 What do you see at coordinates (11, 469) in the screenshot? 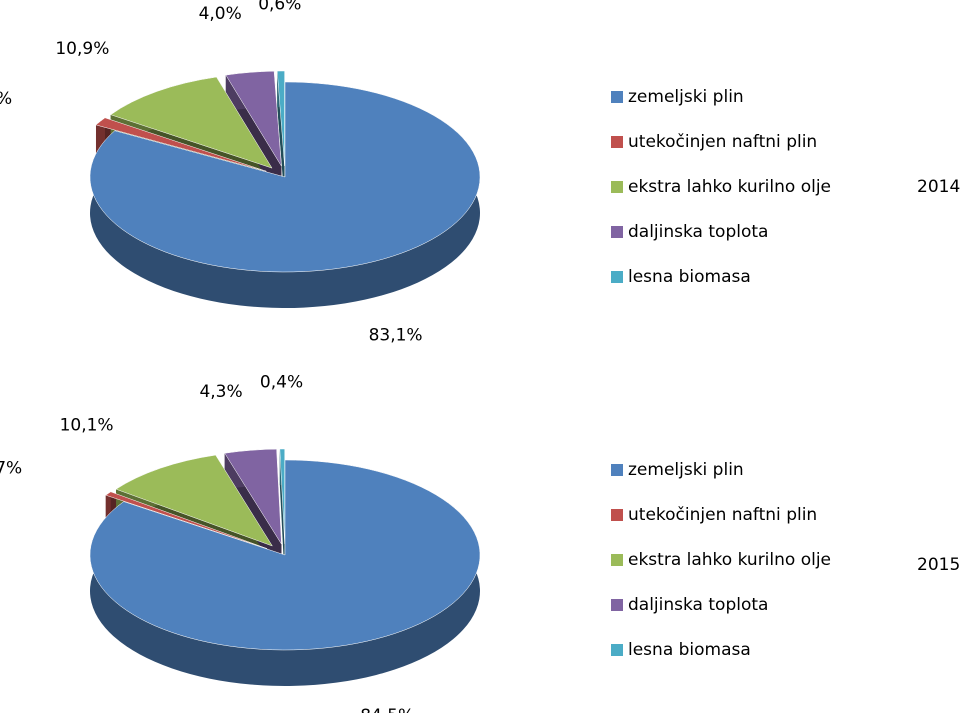
I see `data-label: 0,7%` at bounding box center [11, 469].